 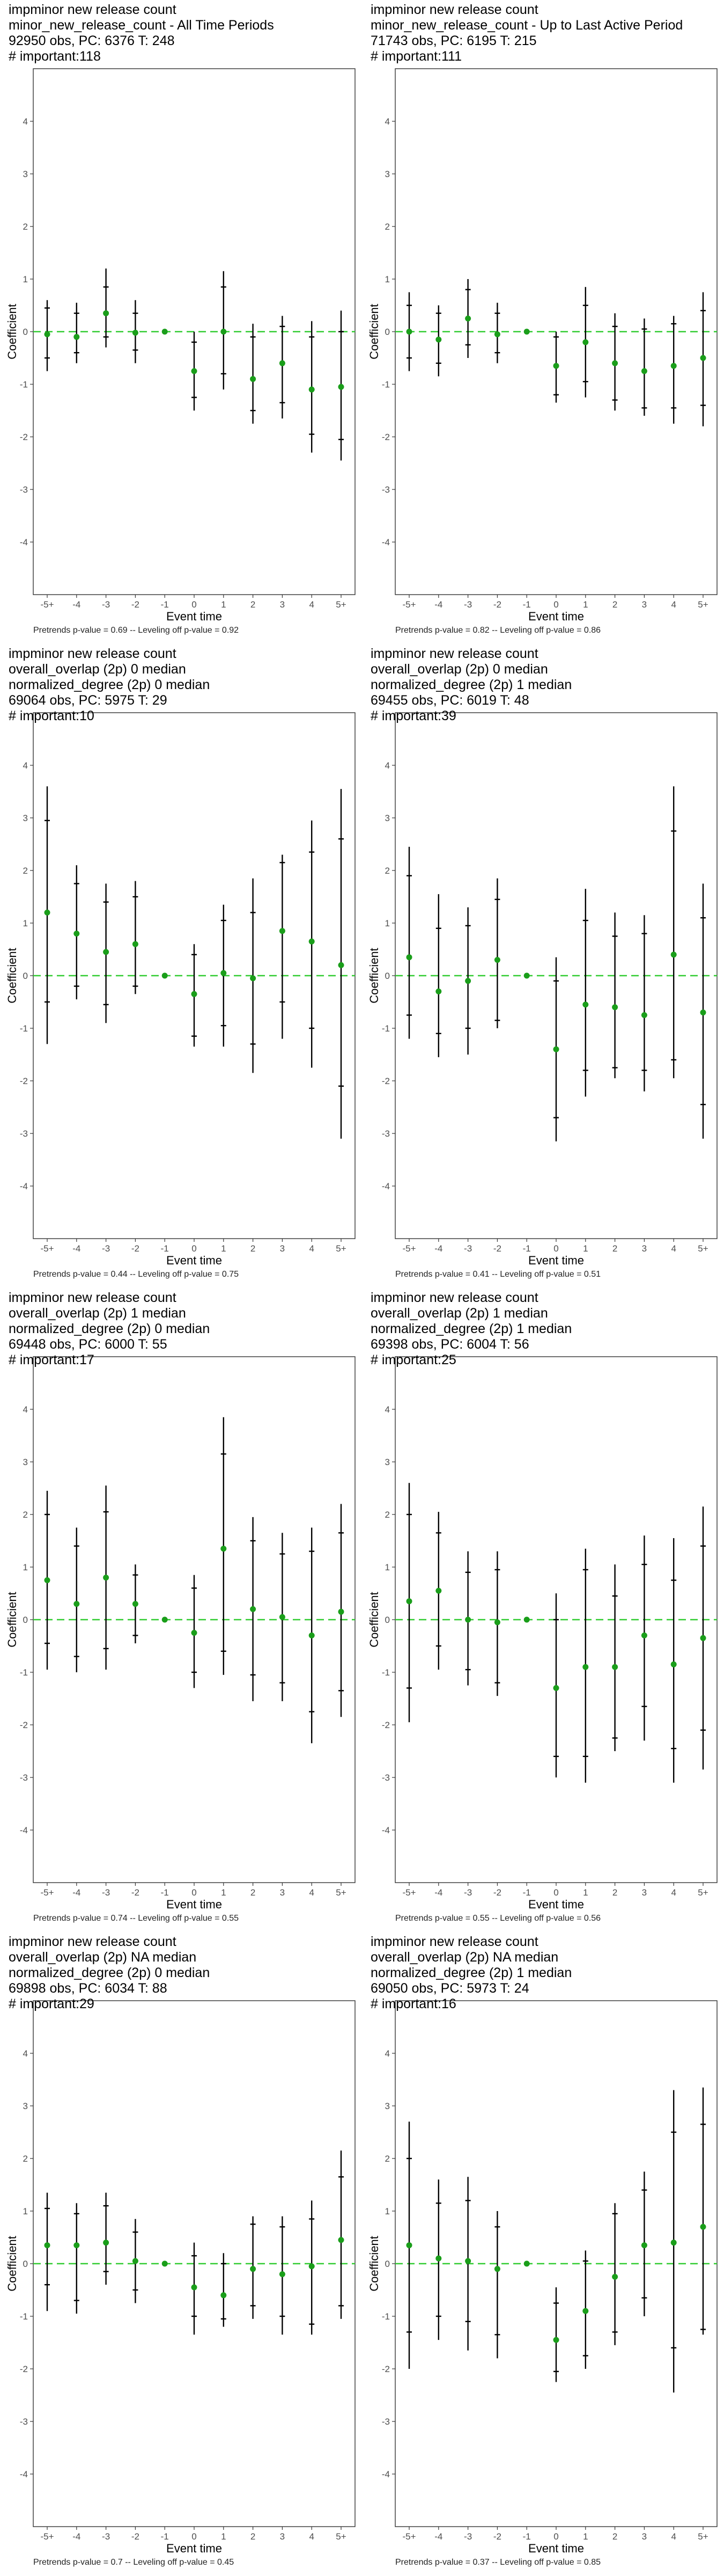 What do you see at coordinates (413, 2003) in the screenshot?
I see `chart-title-line: # important:16` at bounding box center [413, 2003].